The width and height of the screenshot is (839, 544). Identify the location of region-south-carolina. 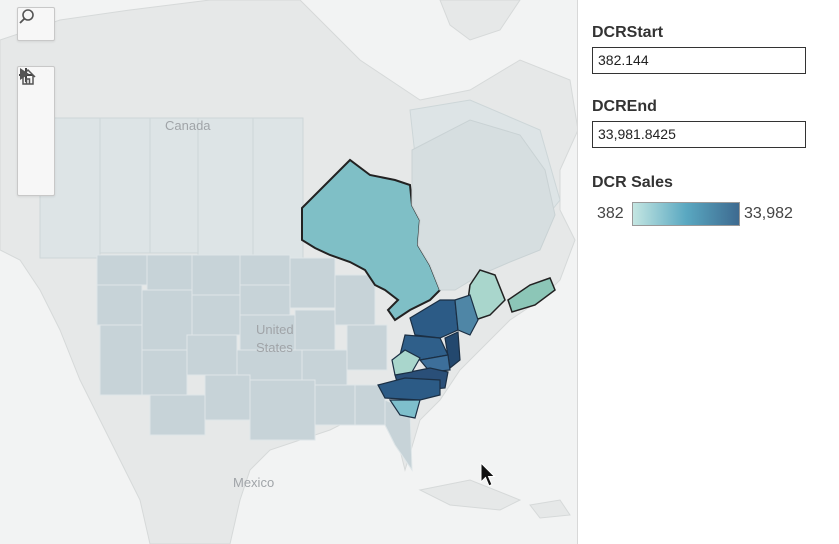
(404, 409).